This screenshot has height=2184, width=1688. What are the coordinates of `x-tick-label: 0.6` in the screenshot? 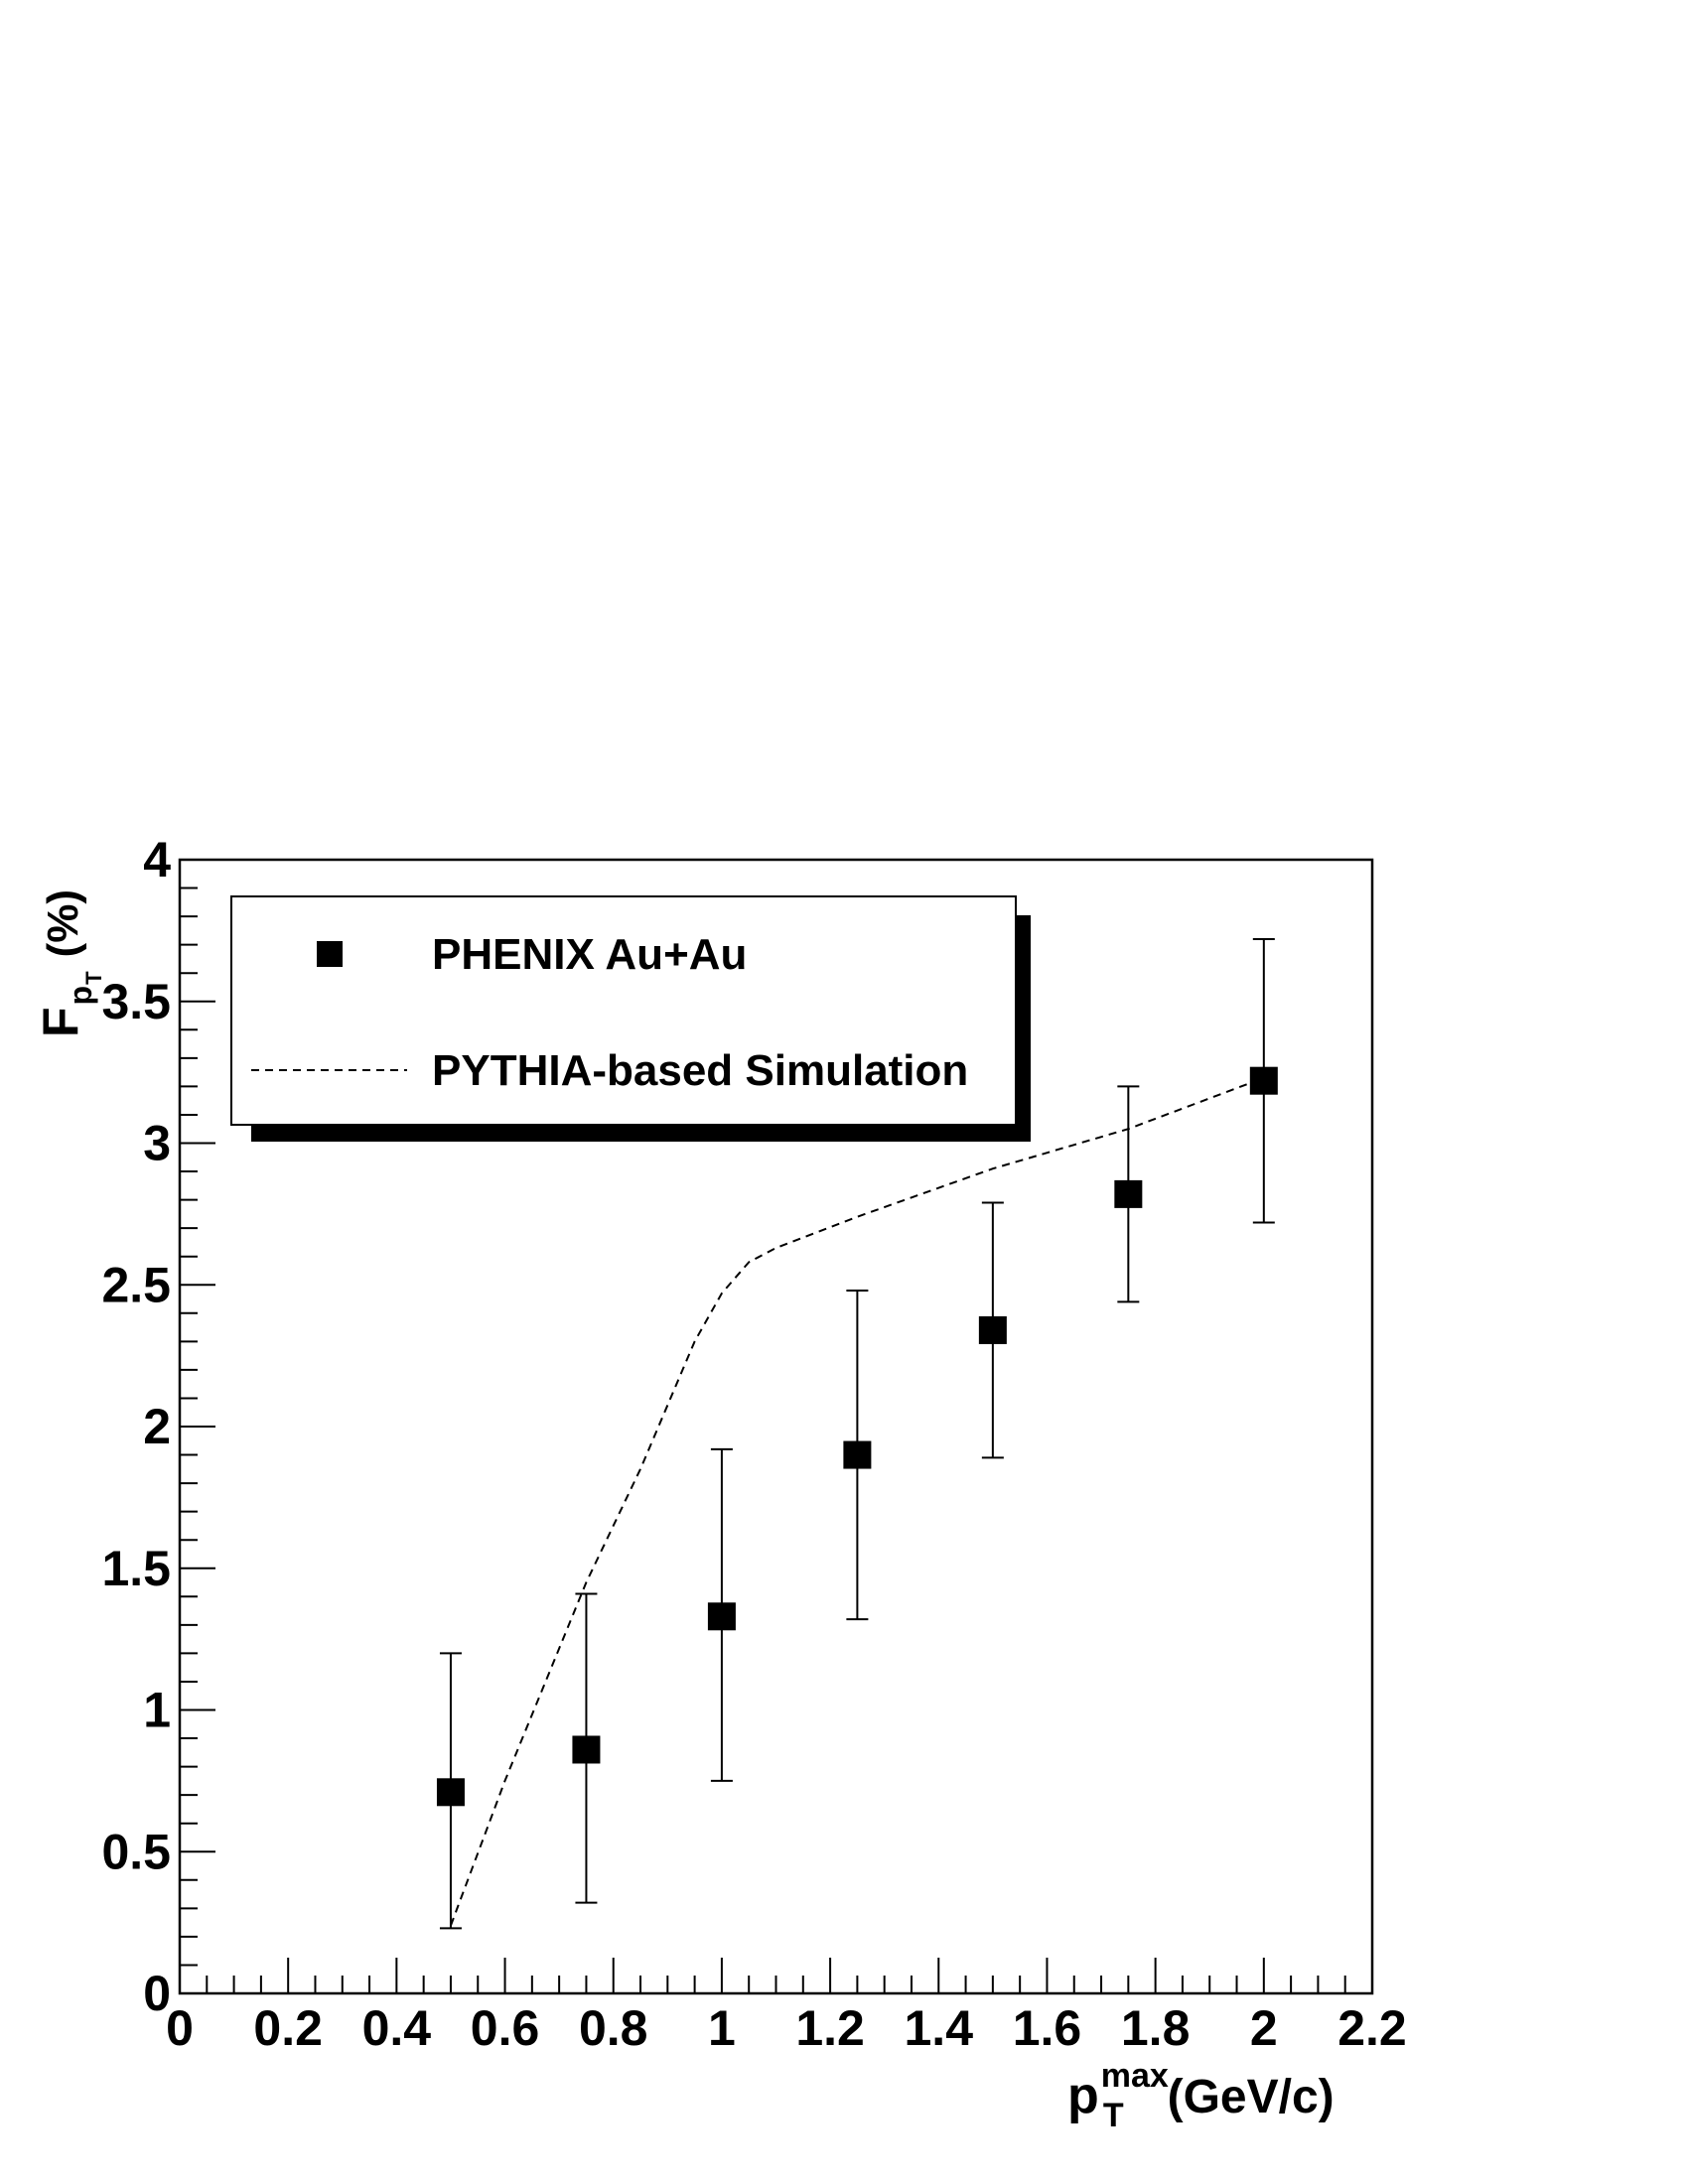 It's located at (505, 2028).